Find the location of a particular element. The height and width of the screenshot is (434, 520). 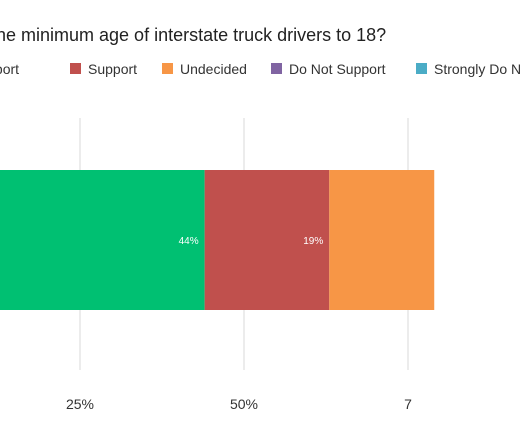

x-tick-label: 25% is located at coordinates (80, 404).